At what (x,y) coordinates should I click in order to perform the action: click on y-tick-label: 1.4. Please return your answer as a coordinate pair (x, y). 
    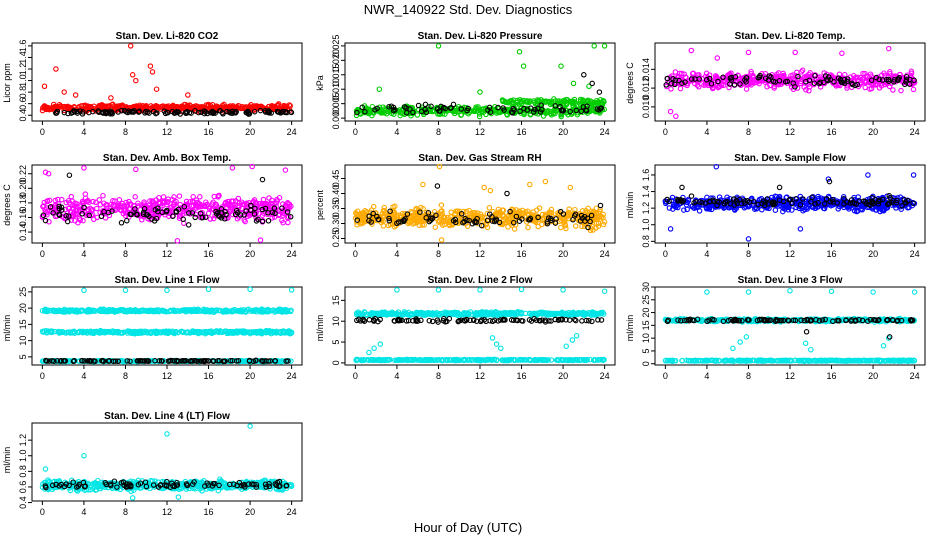
    Looking at the image, I should click on (23, 57).